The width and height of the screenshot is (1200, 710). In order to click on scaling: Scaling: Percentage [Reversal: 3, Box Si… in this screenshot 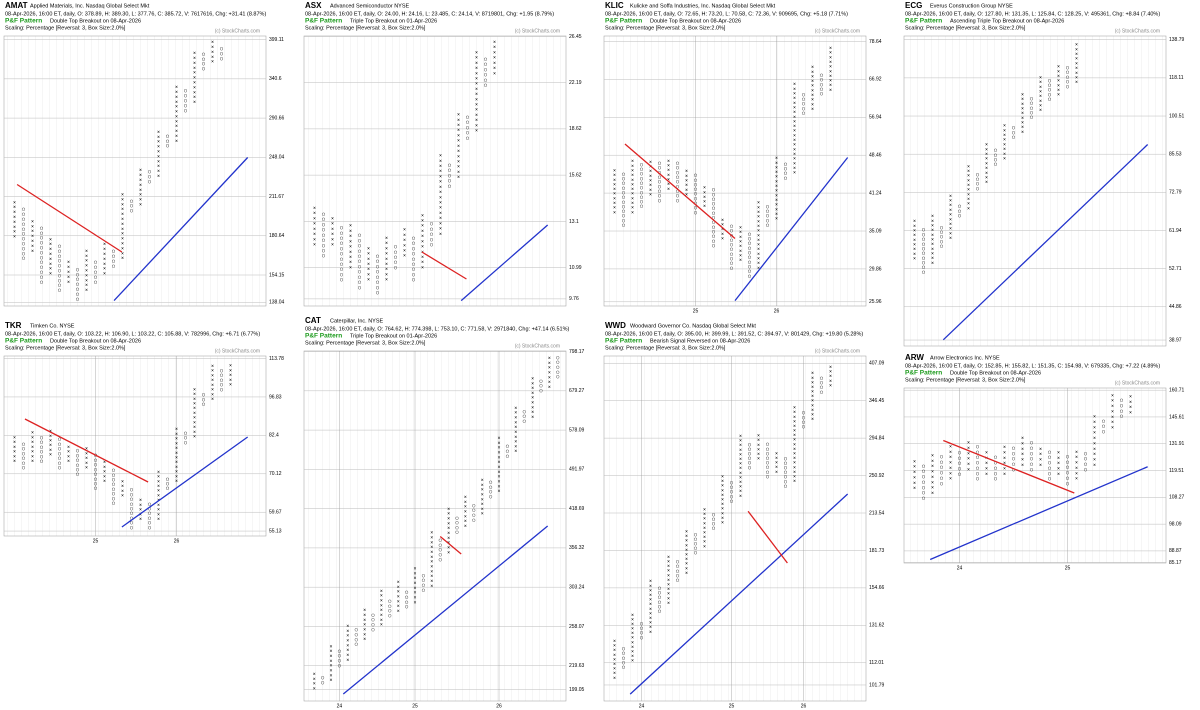, I will do `click(965, 380)`.